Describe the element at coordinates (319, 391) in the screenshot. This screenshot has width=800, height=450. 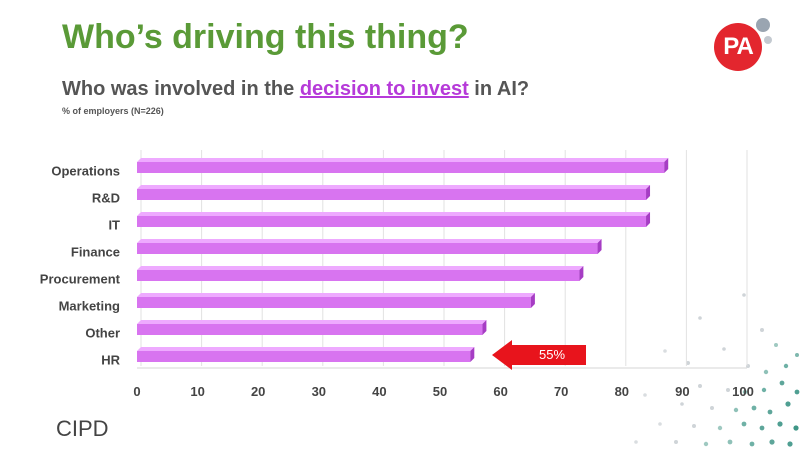
I see `x-tick-label: 30` at that location.